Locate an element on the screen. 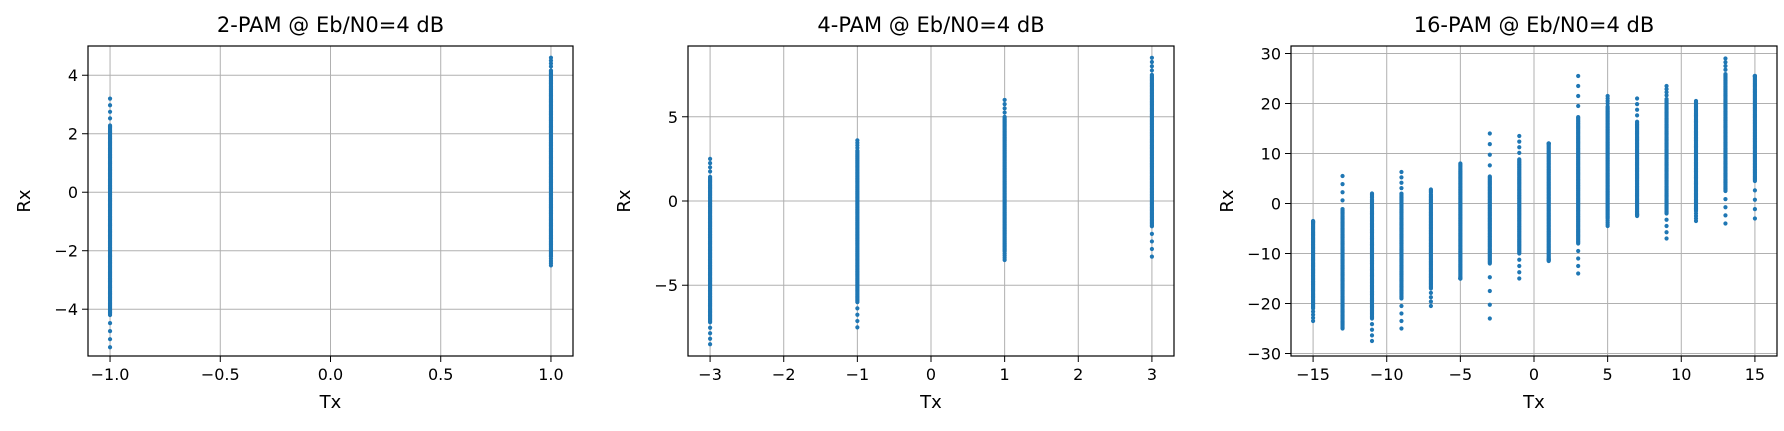 The width and height of the screenshot is (1784, 431). x-tick-label: 0.5 is located at coordinates (440, 374).